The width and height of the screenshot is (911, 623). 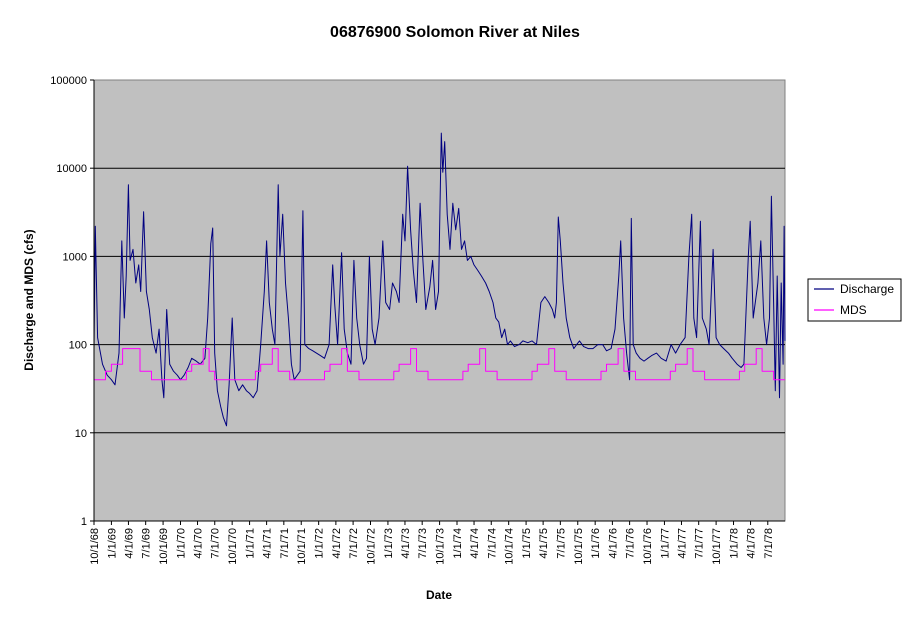 I want to click on x-tick-label: 4/1/72, so click(x=337, y=543).